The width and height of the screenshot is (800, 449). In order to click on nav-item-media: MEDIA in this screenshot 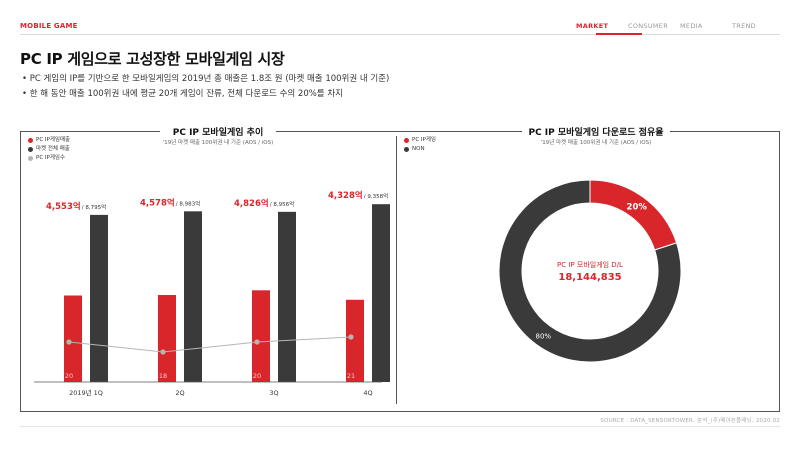, I will do `click(691, 26)`.